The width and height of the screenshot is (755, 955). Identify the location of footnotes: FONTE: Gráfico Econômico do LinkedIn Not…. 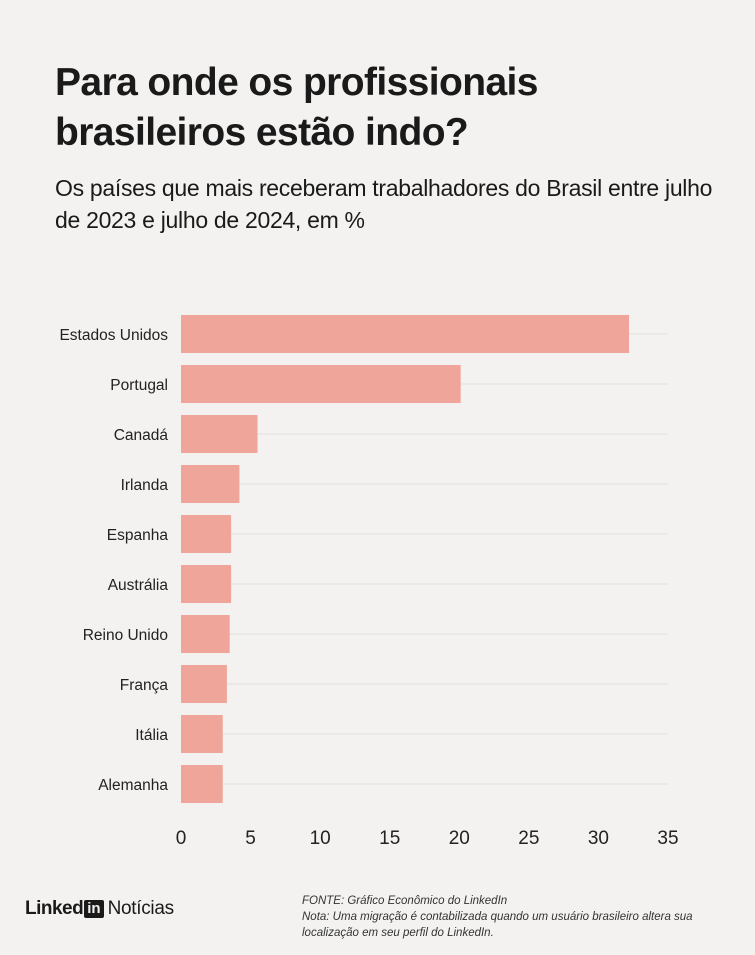
(522, 917).